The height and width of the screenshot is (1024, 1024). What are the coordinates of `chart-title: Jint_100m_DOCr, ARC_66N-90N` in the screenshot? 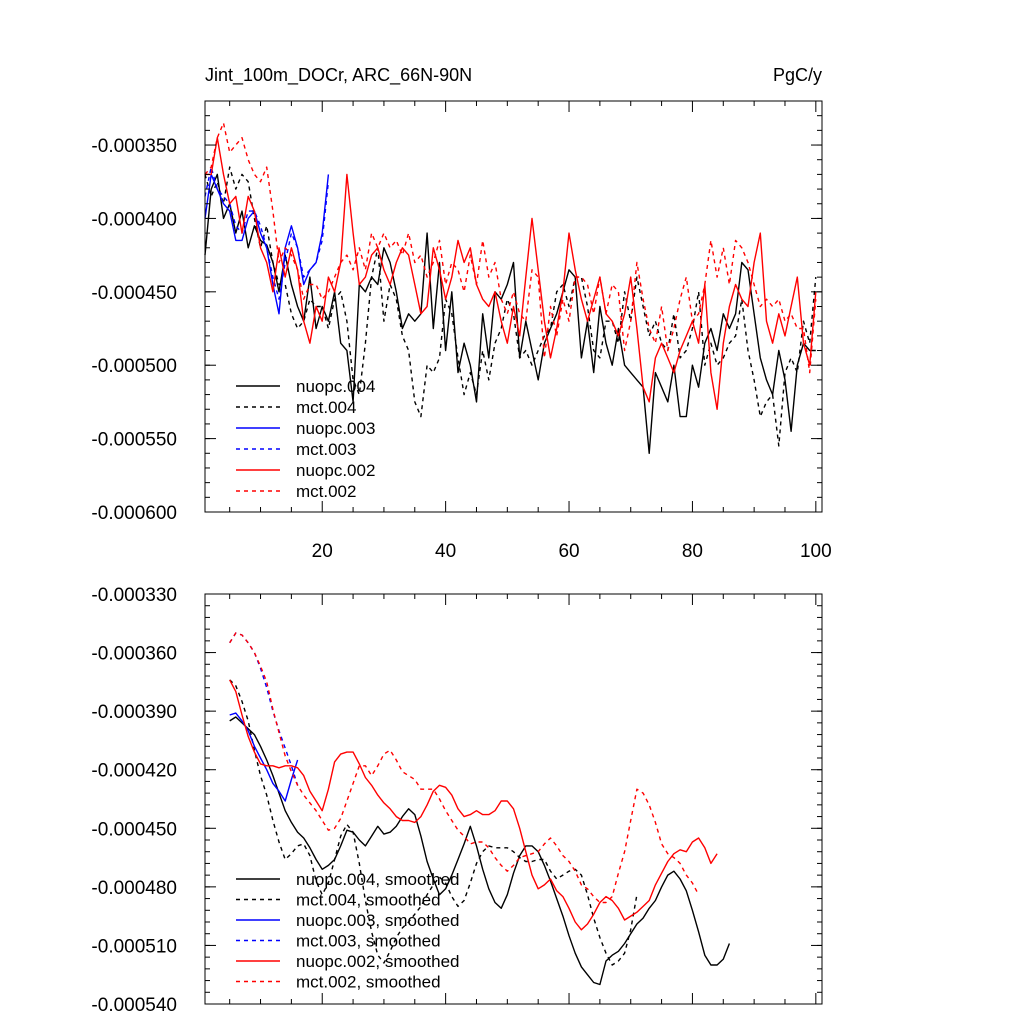 It's located at (338, 75).